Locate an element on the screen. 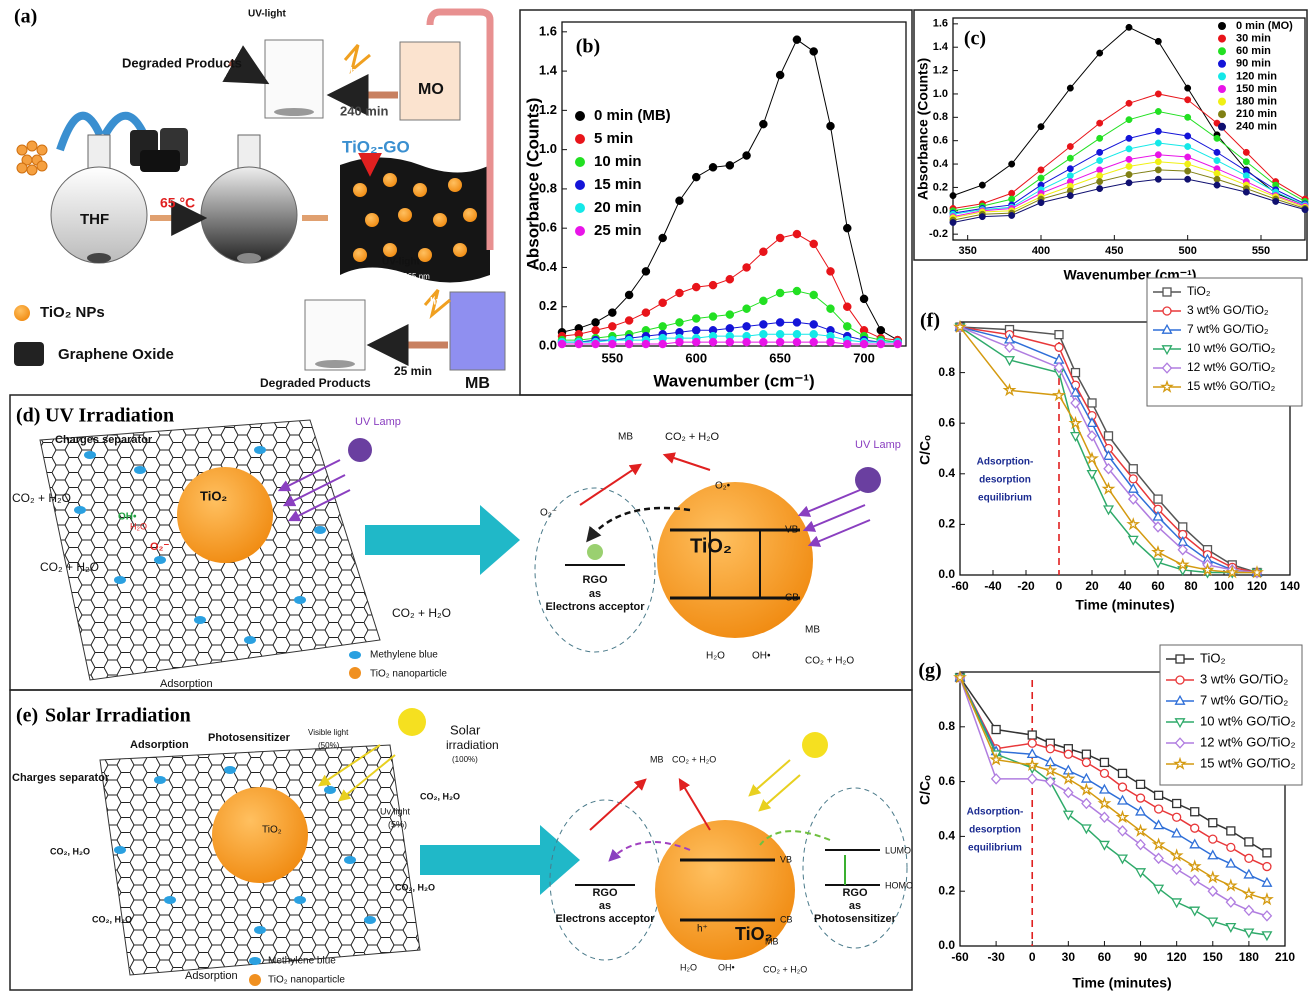 Image resolution: width=1309 pixels, height=993 pixels. panel-title: UV Irradiation is located at coordinates (109, 416).